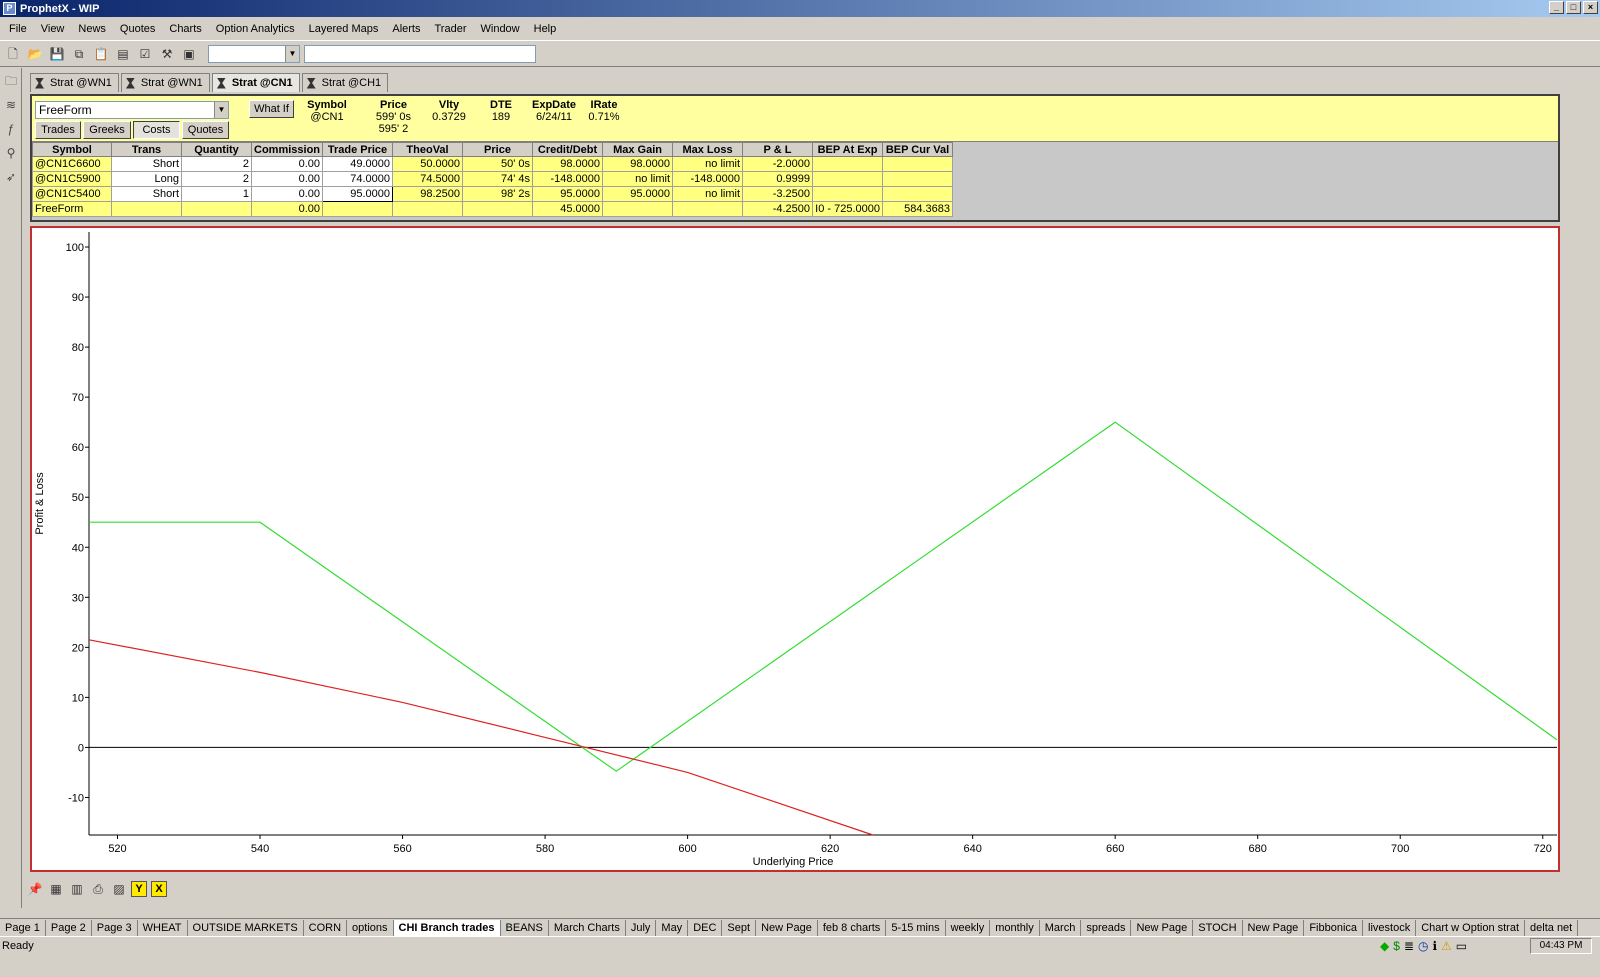  I want to click on page-tab: May, so click(672, 928).